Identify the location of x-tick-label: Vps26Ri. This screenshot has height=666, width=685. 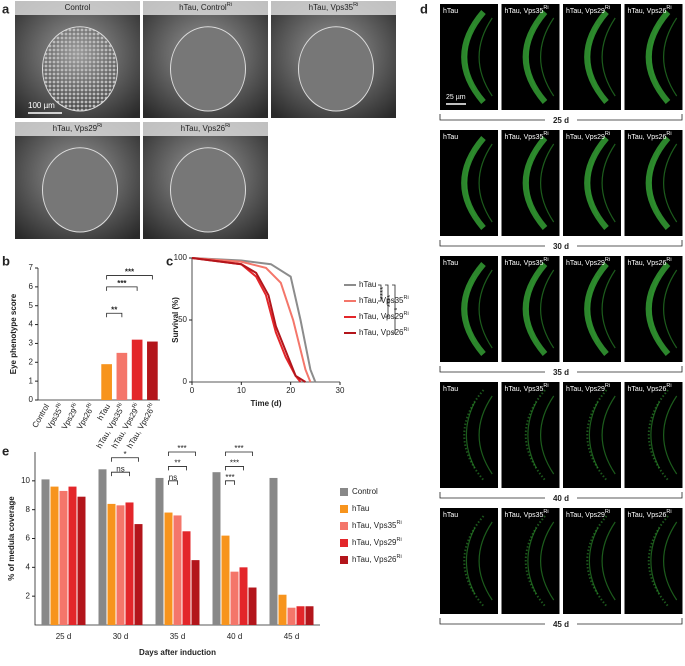
(86, 416).